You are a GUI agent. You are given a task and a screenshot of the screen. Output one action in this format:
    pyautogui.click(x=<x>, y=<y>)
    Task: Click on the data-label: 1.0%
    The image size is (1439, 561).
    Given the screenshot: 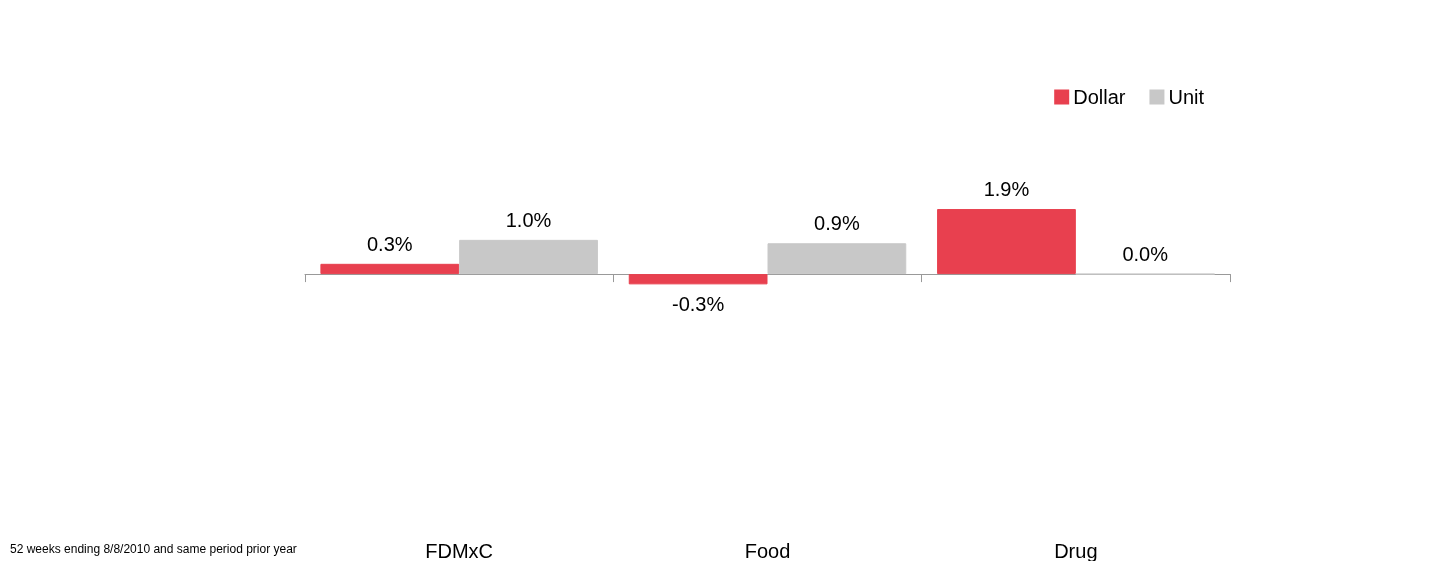 What is the action you would take?
    pyautogui.click(x=528, y=219)
    